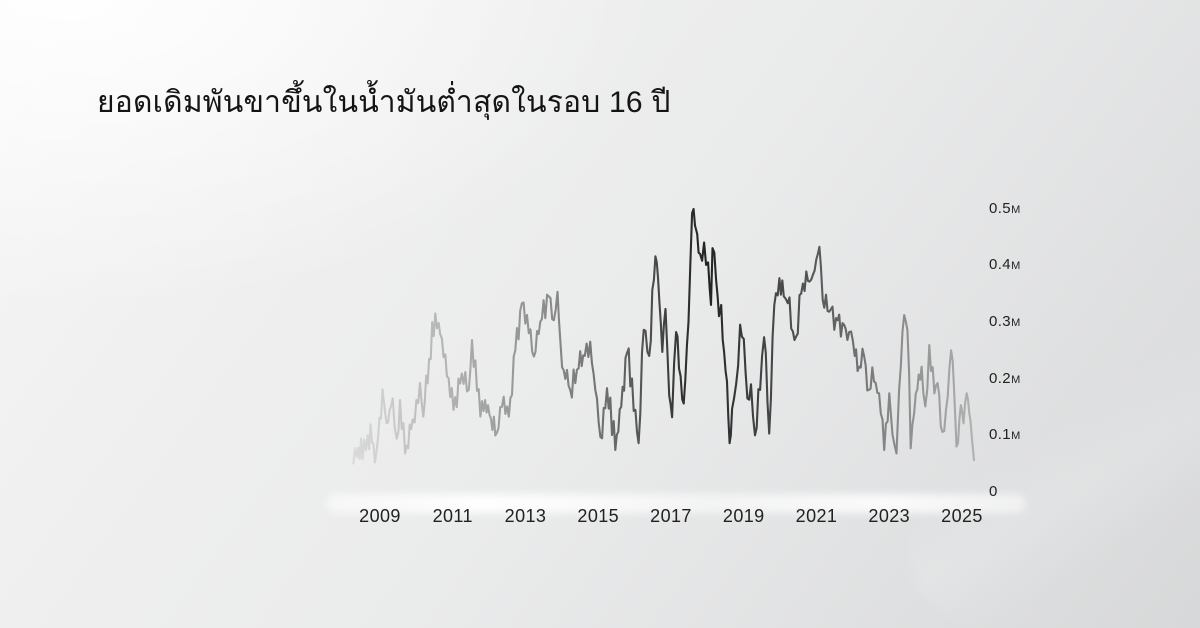 The image size is (1200, 628). Describe the element at coordinates (525, 516) in the screenshot. I see `x-tick-label: 2013` at that location.